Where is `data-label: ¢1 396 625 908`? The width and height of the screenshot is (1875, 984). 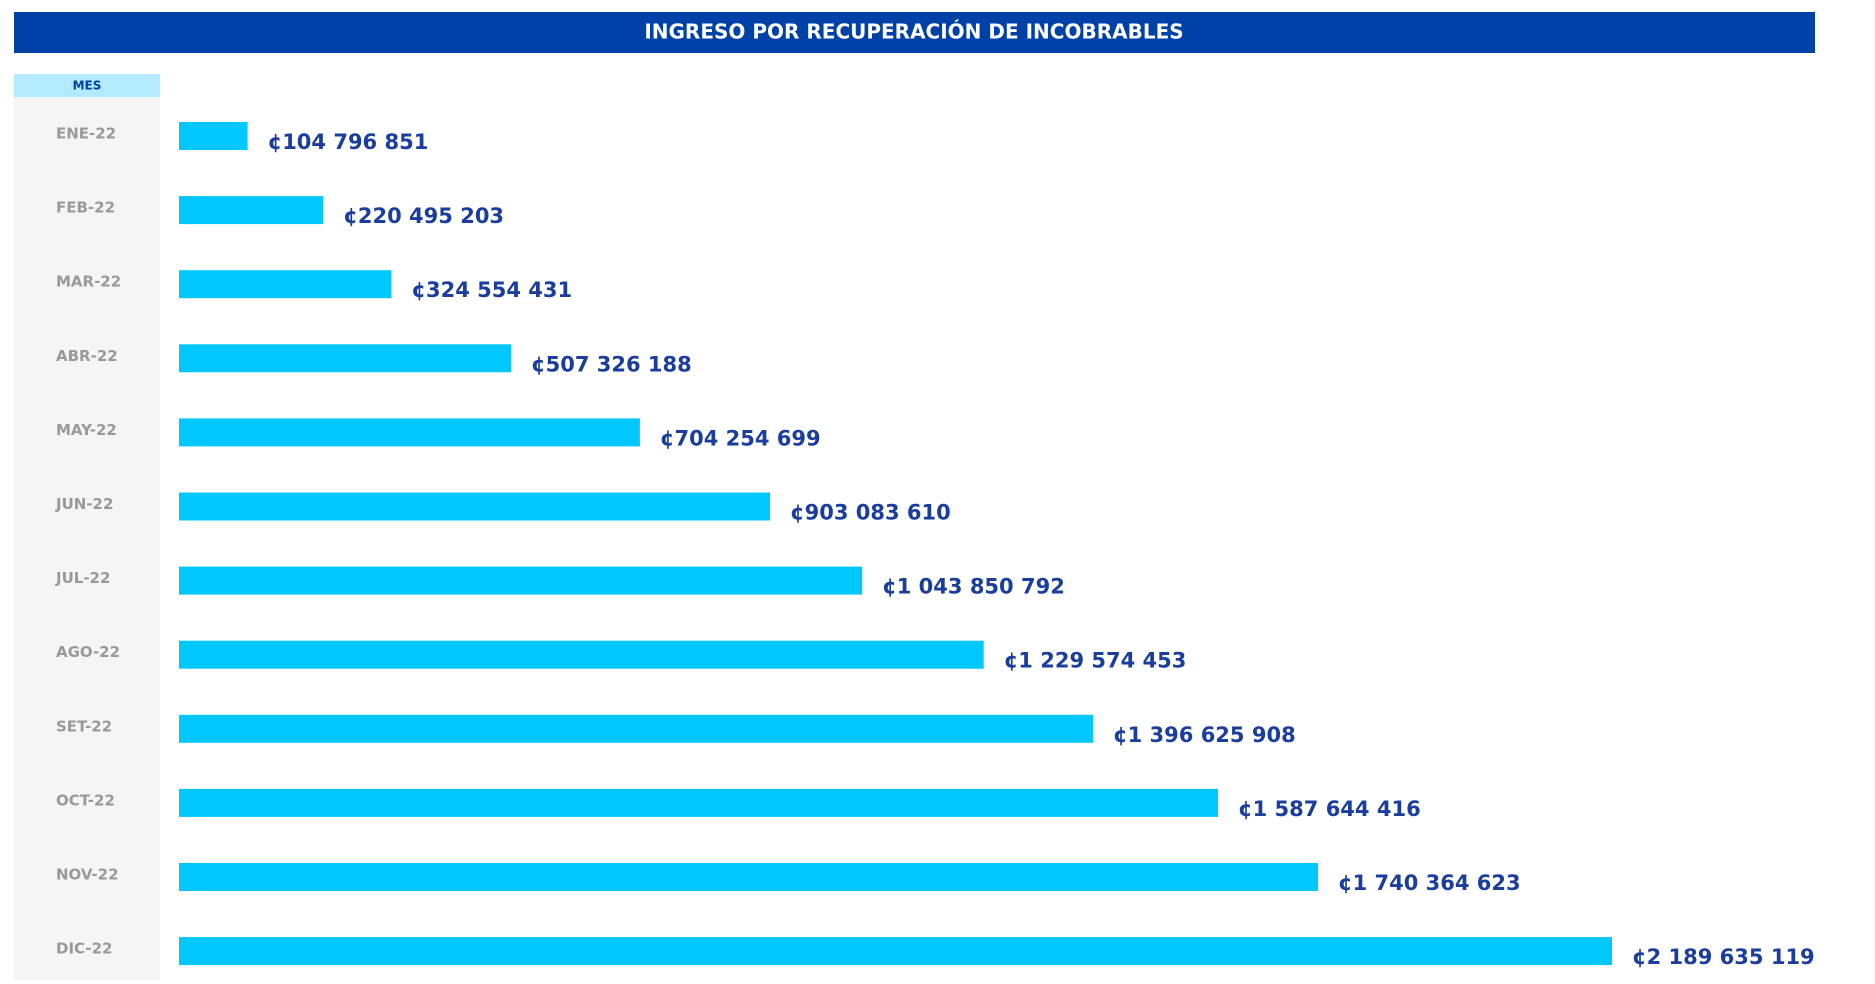
data-label: ¢1 396 625 908 is located at coordinates (1204, 735).